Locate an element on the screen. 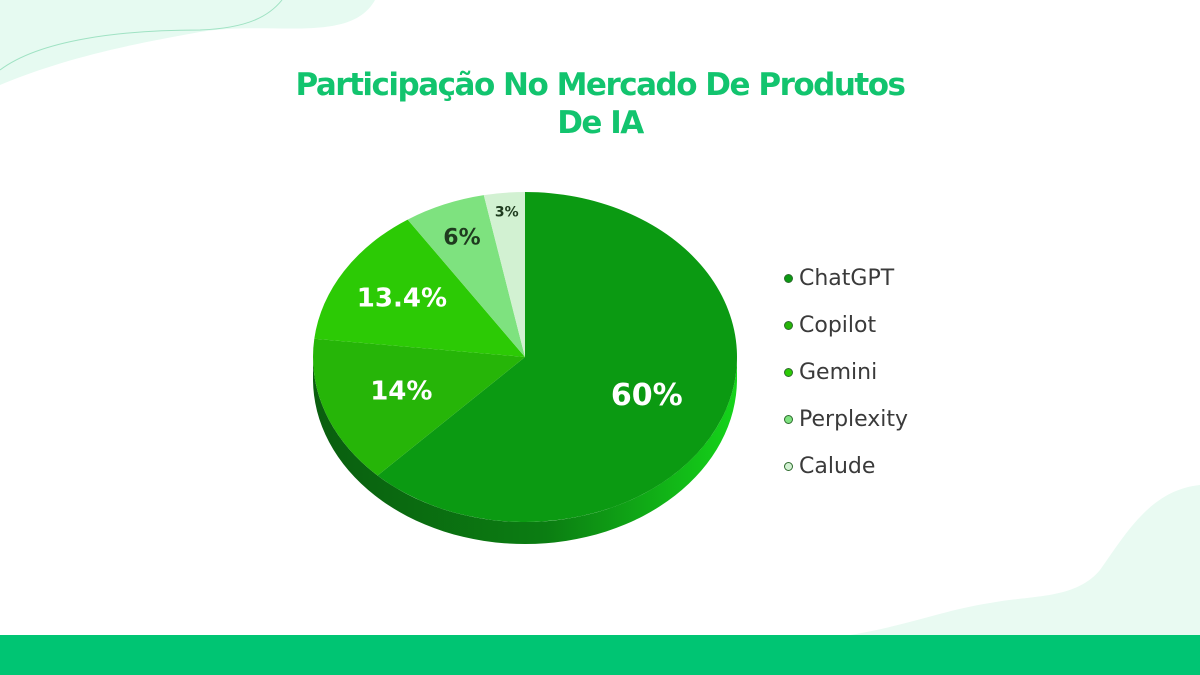 This screenshot has width=1200, height=675. legend-label: ChatGPT is located at coordinates (847, 278).